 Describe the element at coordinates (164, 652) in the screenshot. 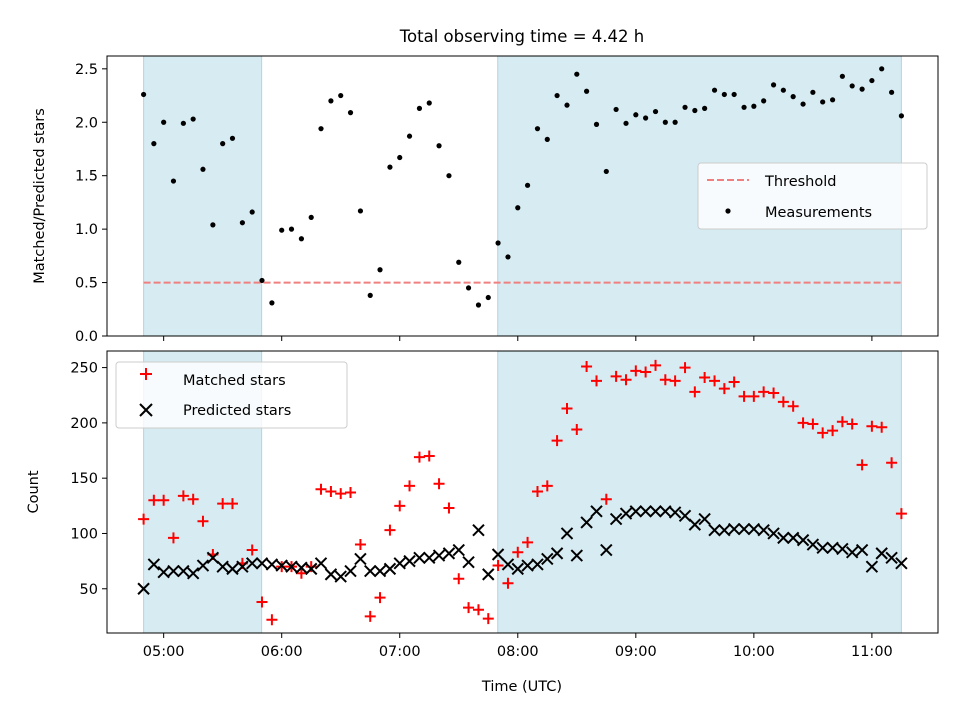

I see `x-tick-label: 05:00` at that location.